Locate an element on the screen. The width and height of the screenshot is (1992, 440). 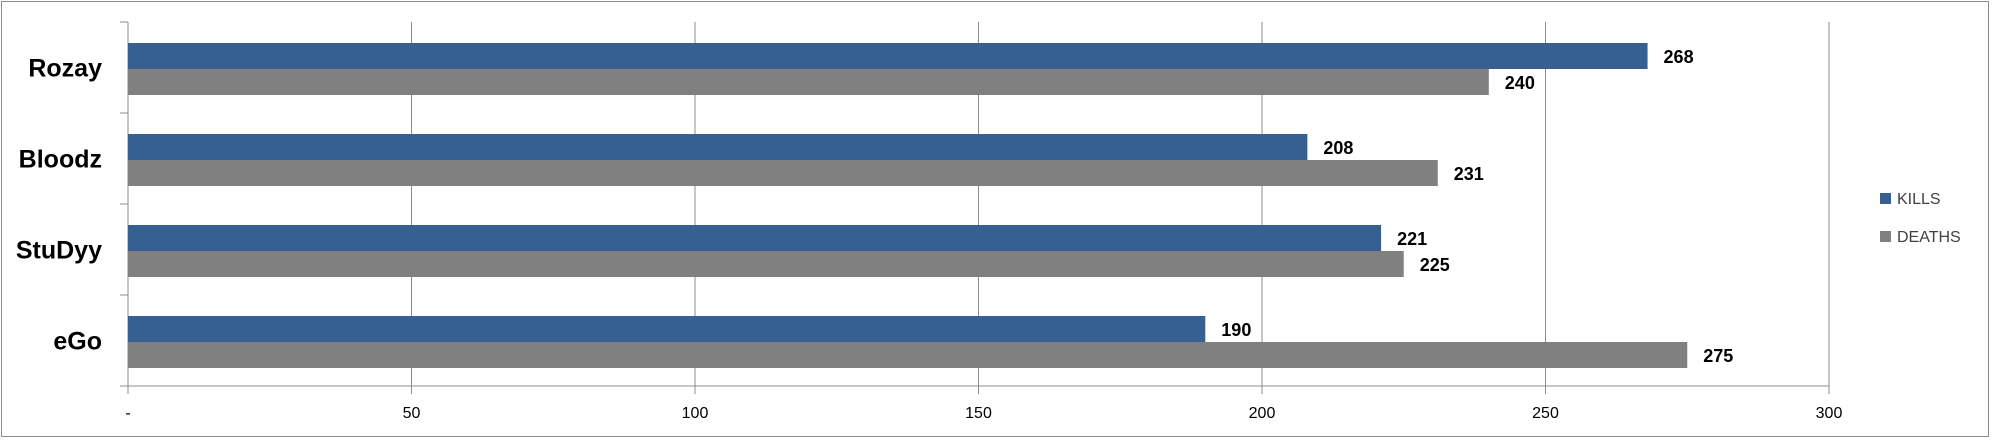
x-tick-label: - is located at coordinates (127, 413).